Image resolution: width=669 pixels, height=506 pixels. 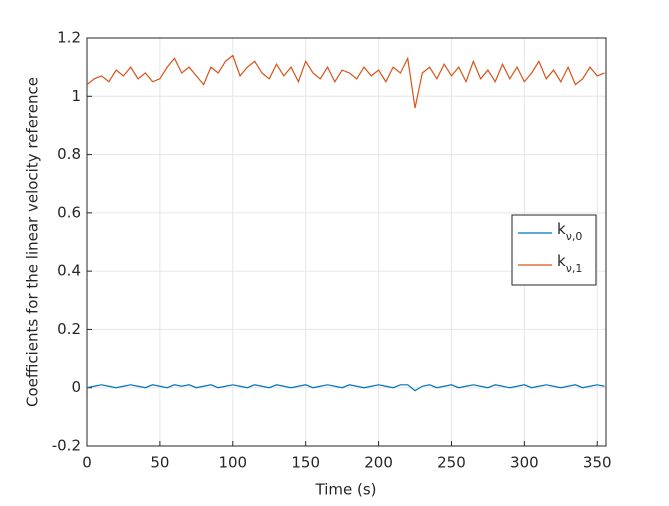 I want to click on y-tick-label: 0.8, so click(x=69, y=154).